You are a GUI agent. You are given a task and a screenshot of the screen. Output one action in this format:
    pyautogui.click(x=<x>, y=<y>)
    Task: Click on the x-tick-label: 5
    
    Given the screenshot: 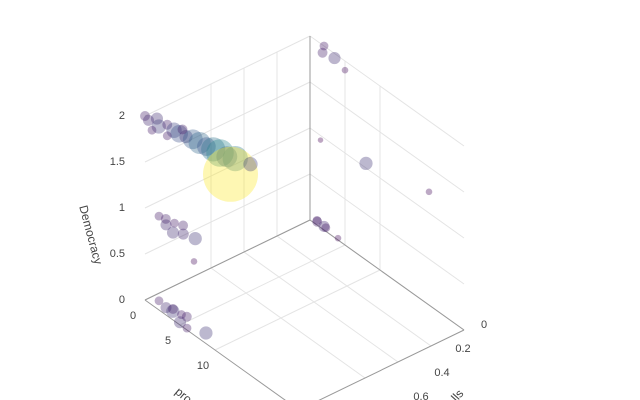 What is the action you would take?
    pyautogui.click(x=168, y=341)
    